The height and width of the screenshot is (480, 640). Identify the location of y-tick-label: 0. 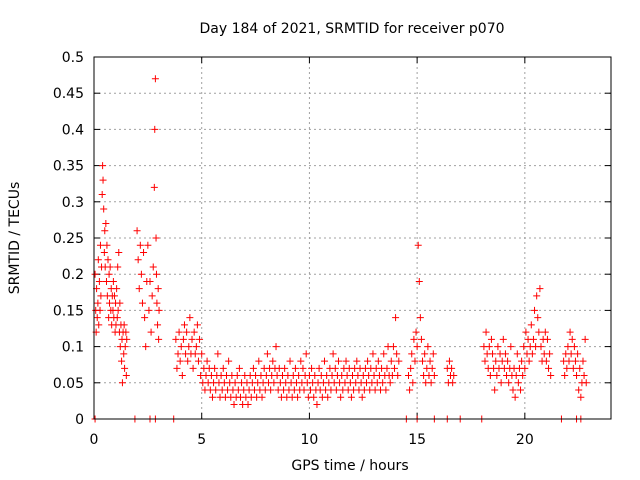
(79, 420).